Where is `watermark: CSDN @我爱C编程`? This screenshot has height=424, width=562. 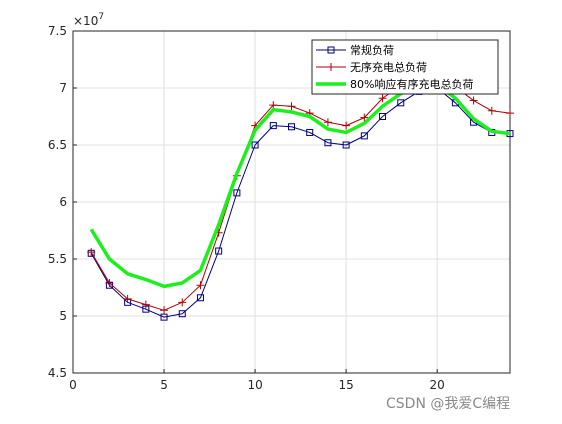 watermark: CSDN @我爱C编程 is located at coordinates (448, 404).